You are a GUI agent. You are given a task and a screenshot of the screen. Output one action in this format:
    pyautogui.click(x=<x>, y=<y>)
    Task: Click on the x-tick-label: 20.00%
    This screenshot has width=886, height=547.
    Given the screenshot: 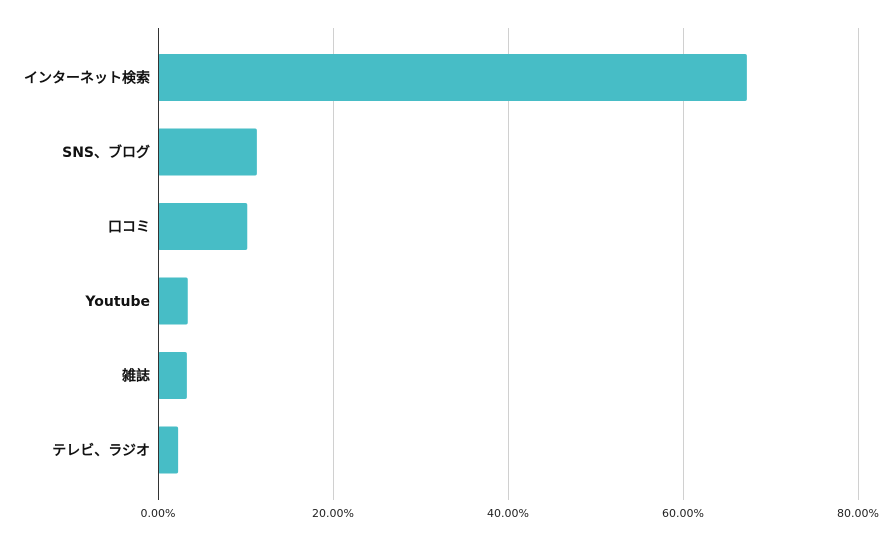 What is the action you would take?
    pyautogui.click(x=333, y=513)
    